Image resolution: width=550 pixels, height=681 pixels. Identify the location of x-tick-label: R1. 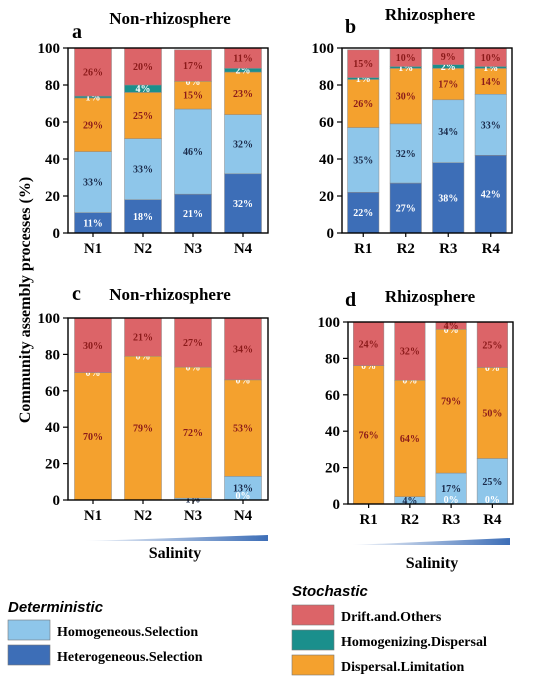
(368, 520).